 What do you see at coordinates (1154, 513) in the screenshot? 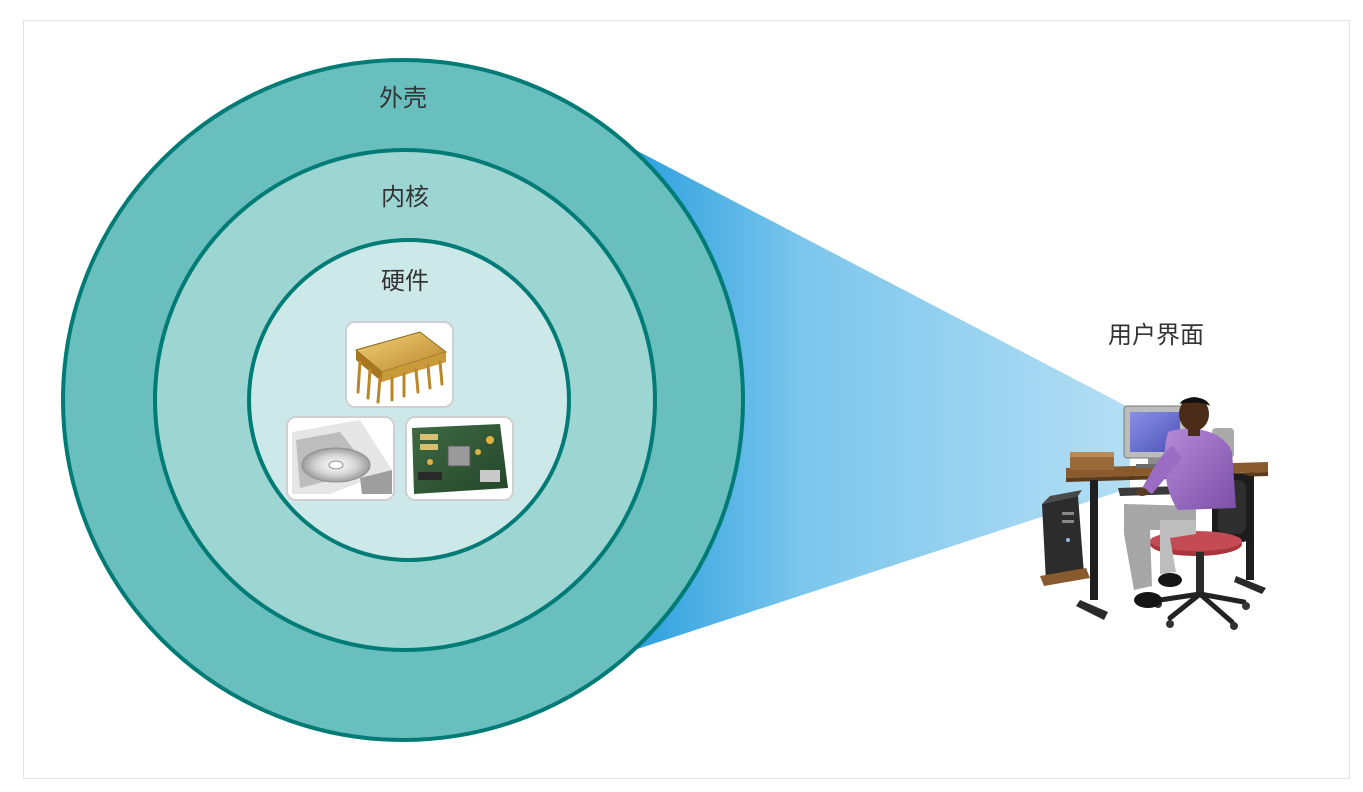
I see `user-at-computer-icon` at bounding box center [1154, 513].